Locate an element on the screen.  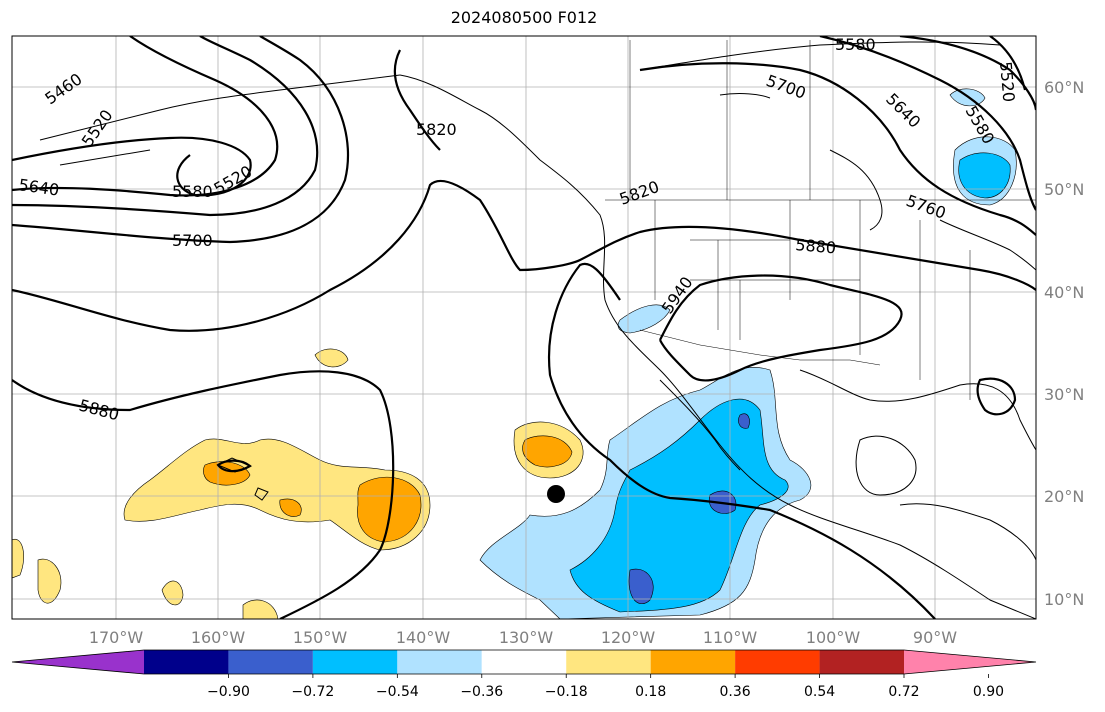
lat-label: 30°N is located at coordinates (1064, 394).